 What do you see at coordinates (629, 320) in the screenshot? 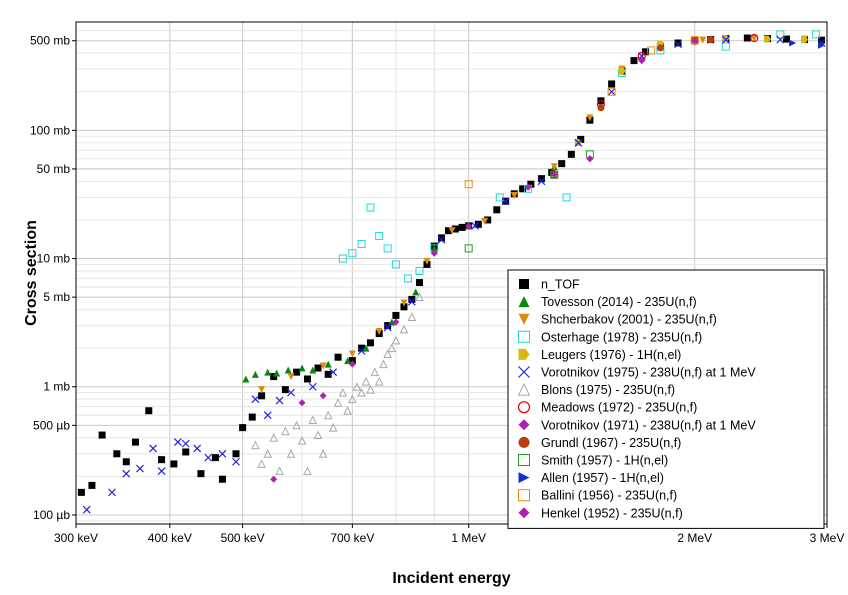
I see `legend-label: Shcherbakov (2001) - 235U(n,f)` at bounding box center [629, 320].